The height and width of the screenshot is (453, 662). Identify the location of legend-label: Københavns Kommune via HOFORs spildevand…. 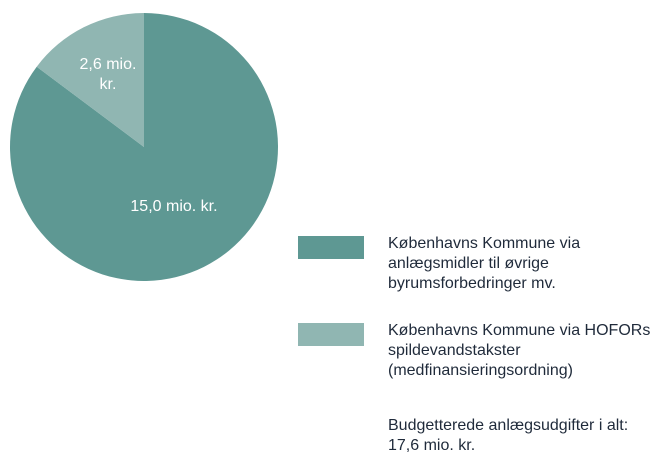
(519, 350).